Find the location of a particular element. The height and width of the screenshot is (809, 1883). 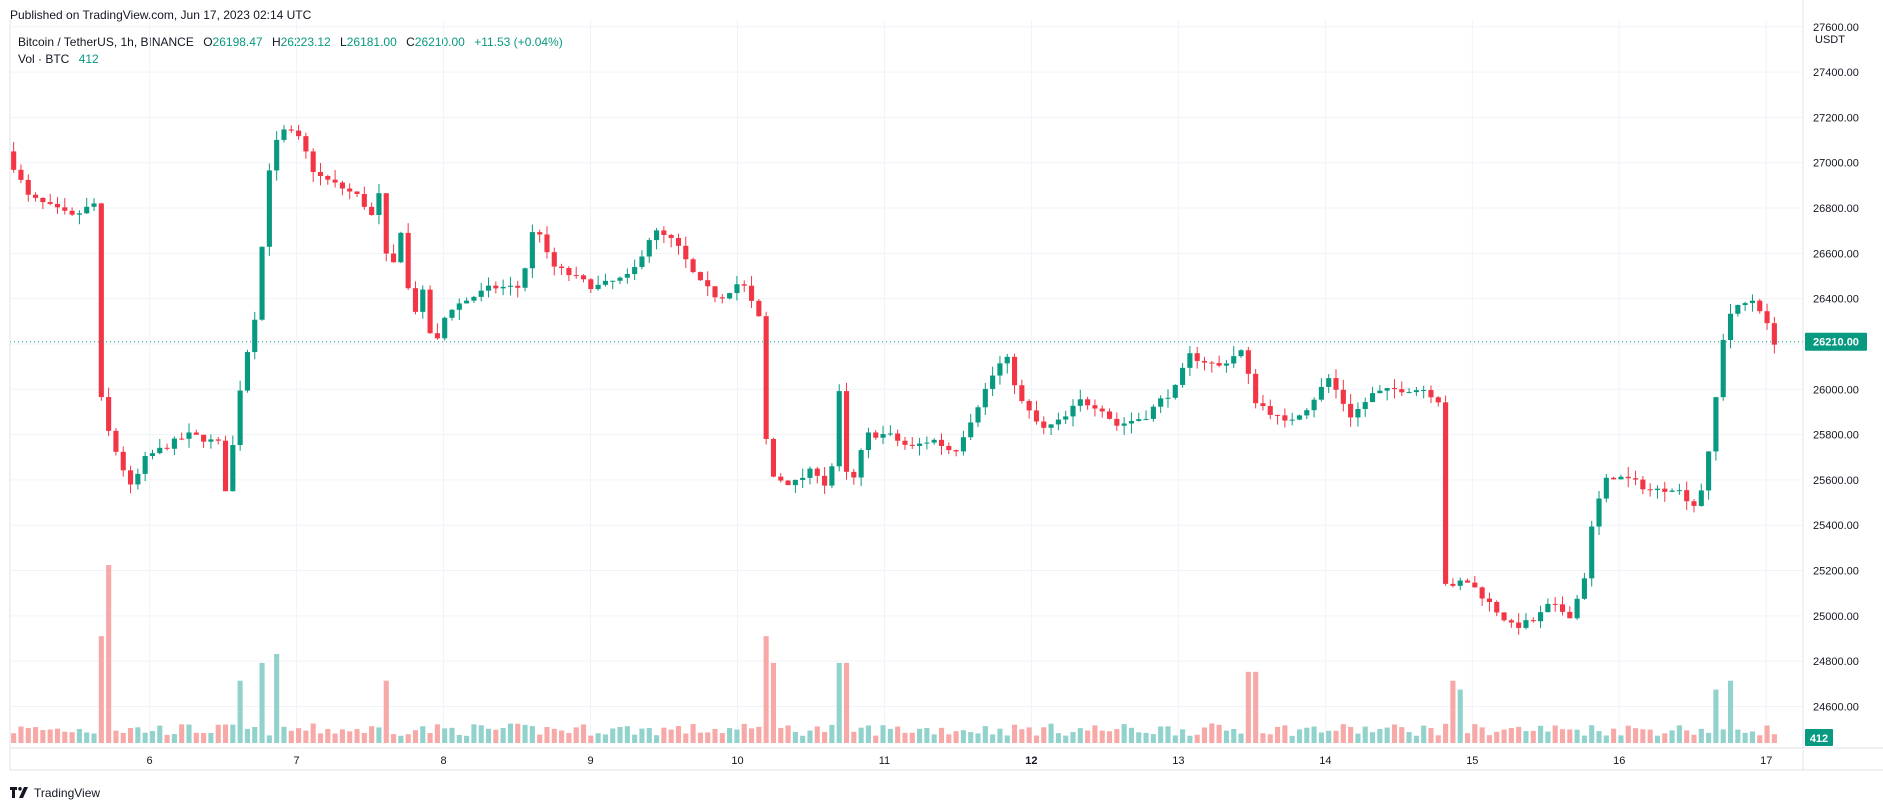

footer-brand: TradingView is located at coordinates (55, 793).